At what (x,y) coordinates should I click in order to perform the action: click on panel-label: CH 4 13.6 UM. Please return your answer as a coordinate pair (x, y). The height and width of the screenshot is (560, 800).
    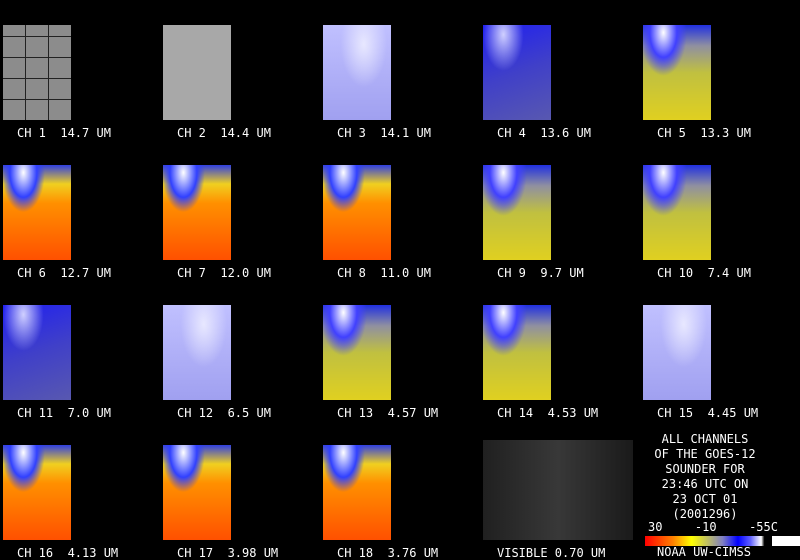
    Looking at the image, I should click on (544, 133).